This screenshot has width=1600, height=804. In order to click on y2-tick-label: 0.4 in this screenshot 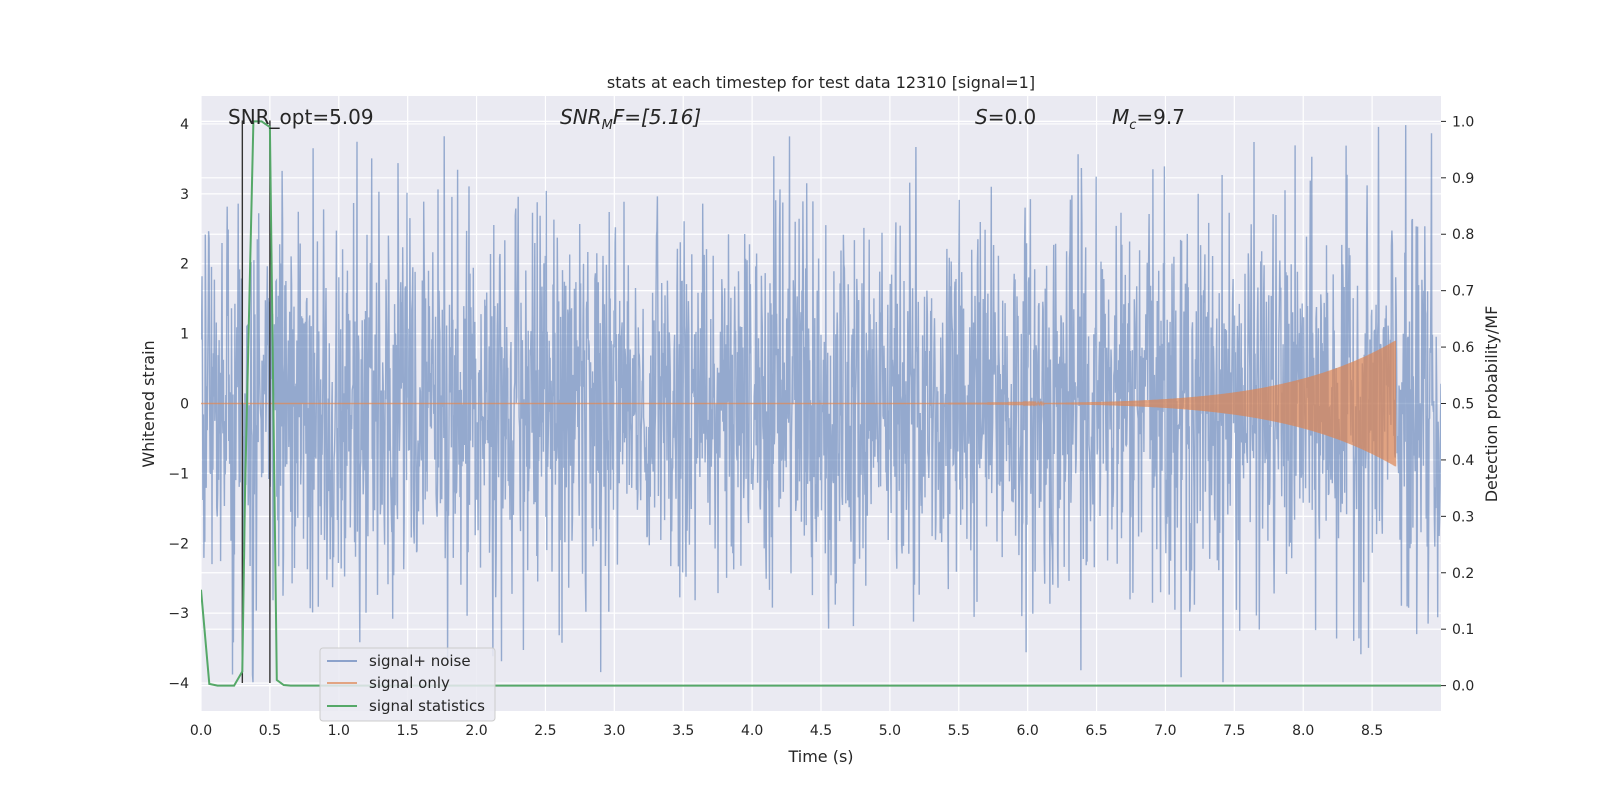, I will do `click(1463, 461)`.